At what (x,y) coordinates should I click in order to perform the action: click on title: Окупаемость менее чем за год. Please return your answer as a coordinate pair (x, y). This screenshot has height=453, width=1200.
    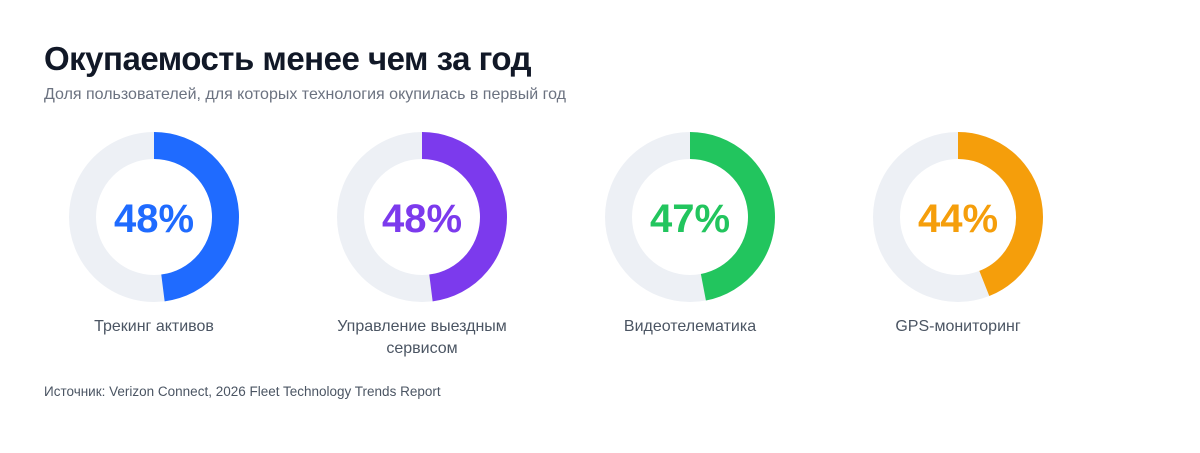
    Looking at the image, I should click on (288, 58).